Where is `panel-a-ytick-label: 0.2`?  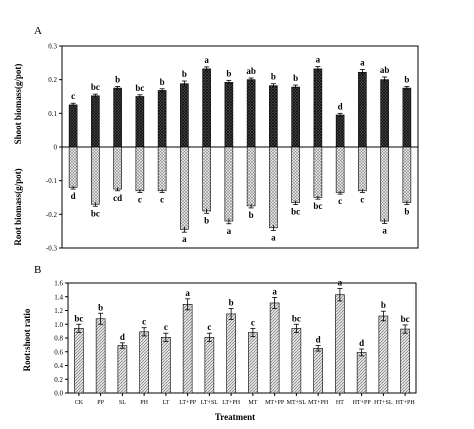 panel-a-ytick-label: 0.2 is located at coordinates (52, 80).